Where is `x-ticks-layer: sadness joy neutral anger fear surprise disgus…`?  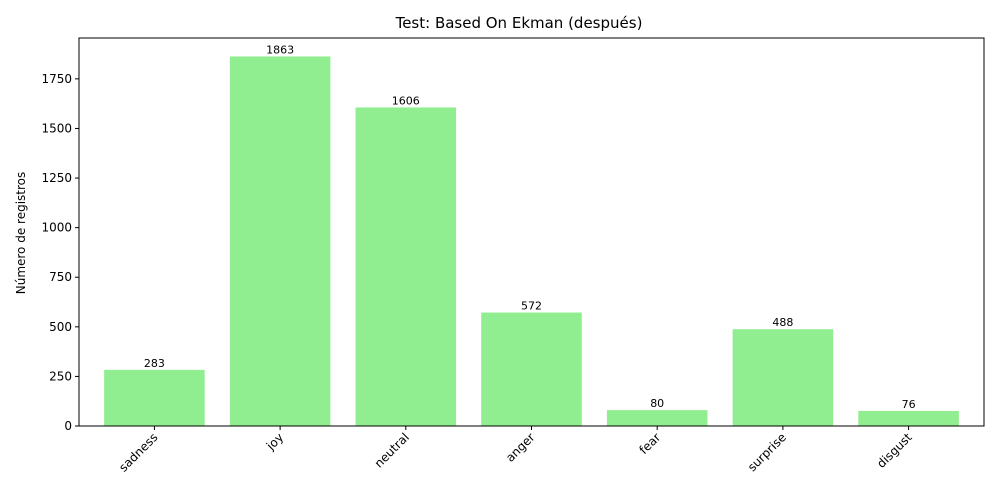 x-ticks-layer: sadness joy neutral anger fear surprise disgus… is located at coordinates (515, 450).